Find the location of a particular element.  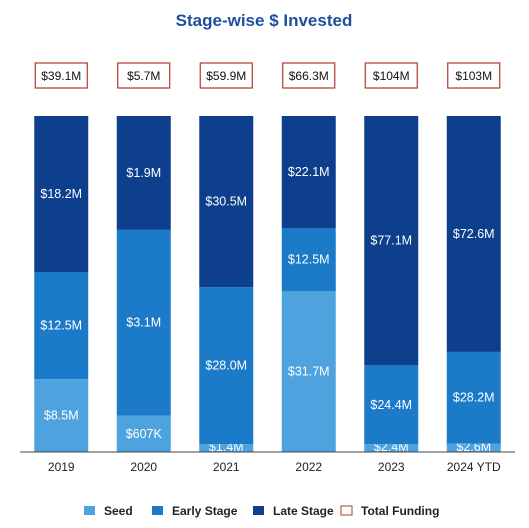

segment-label: $31.7M is located at coordinates (309, 372).